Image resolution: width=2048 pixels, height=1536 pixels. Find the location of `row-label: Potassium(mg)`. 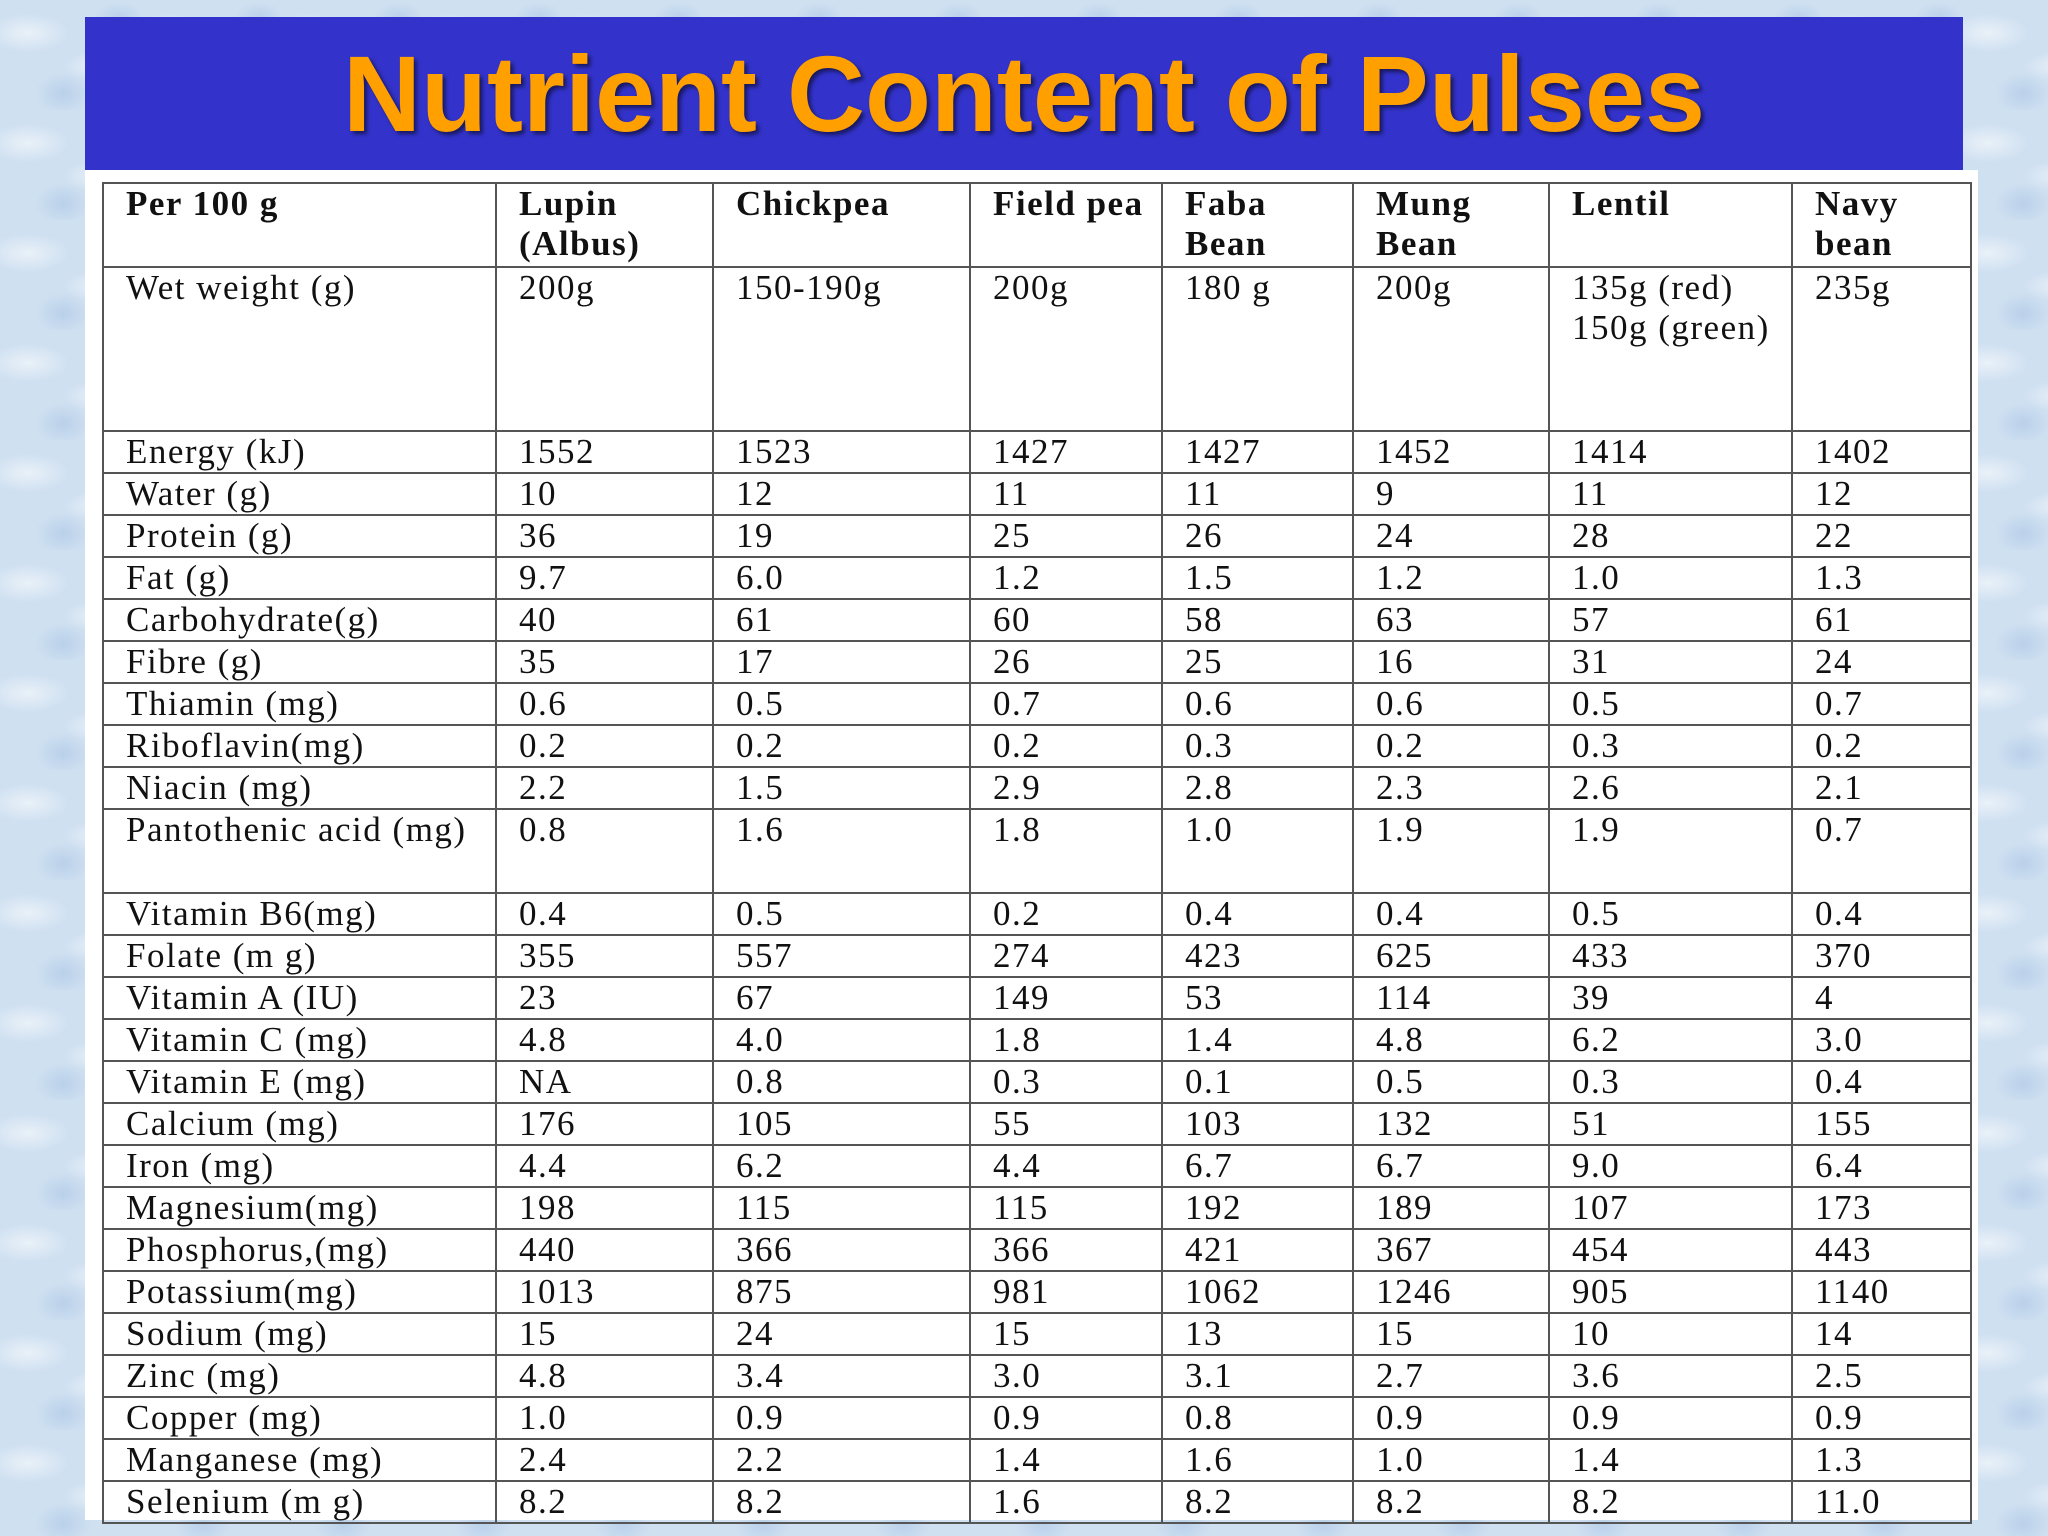

row-label: Potassium(mg) is located at coordinates (299, 1292).